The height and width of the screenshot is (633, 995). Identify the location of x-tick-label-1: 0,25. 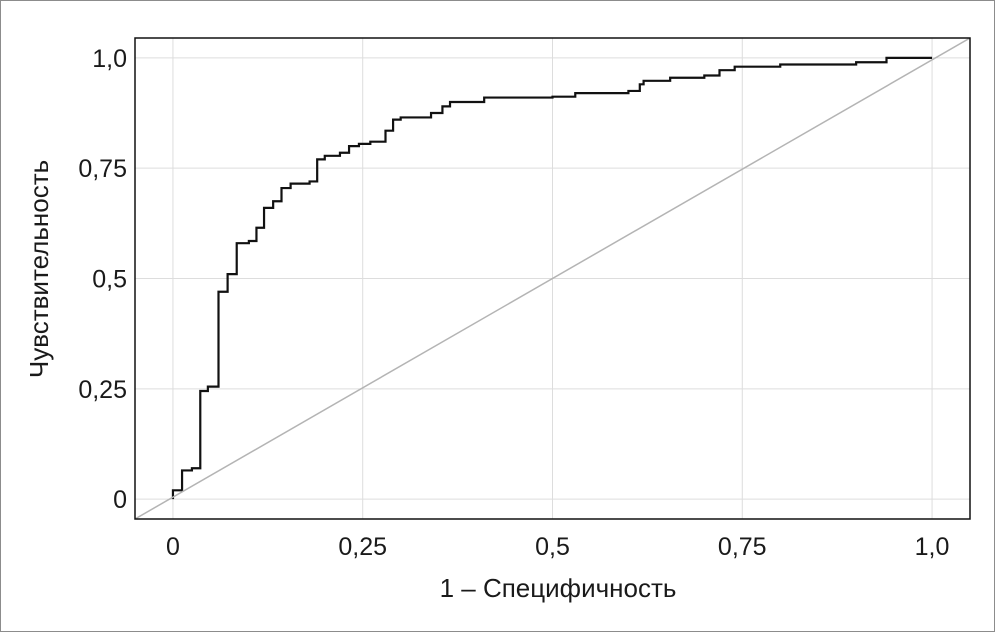
(362, 547).